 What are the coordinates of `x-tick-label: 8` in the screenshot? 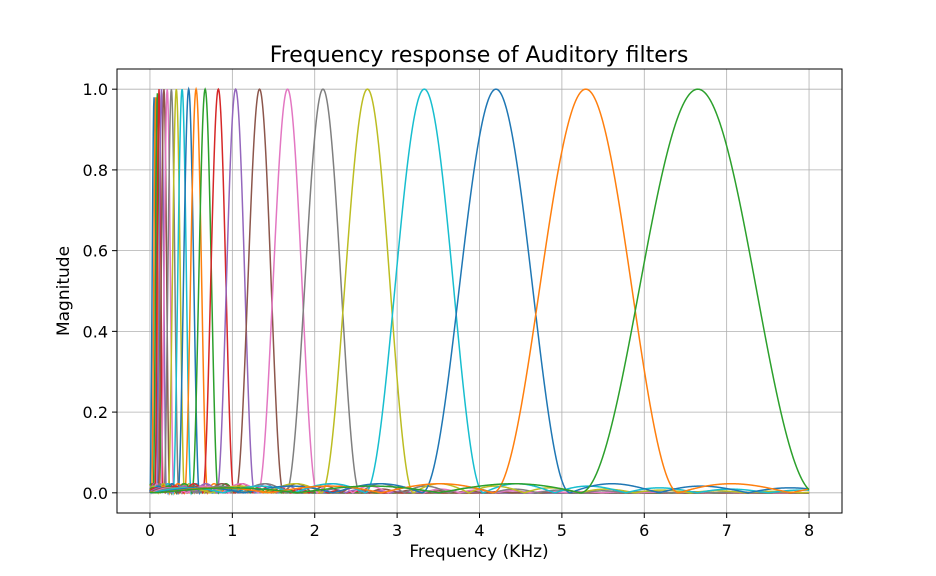 It's located at (809, 530).